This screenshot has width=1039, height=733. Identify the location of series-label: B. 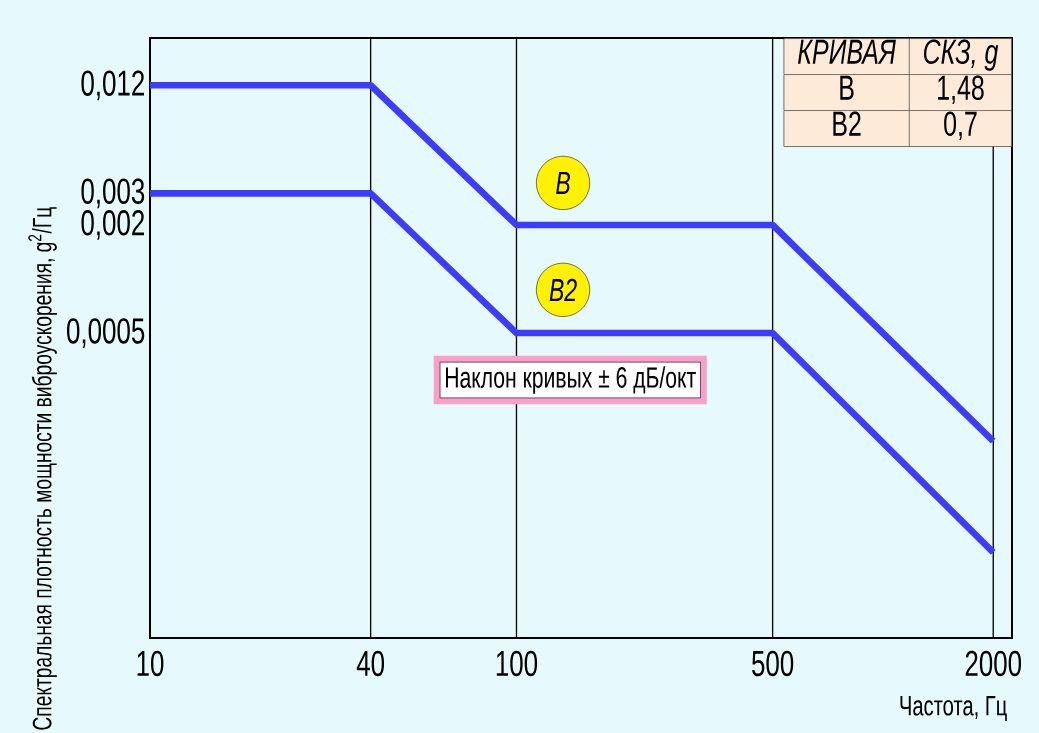
(563, 182).